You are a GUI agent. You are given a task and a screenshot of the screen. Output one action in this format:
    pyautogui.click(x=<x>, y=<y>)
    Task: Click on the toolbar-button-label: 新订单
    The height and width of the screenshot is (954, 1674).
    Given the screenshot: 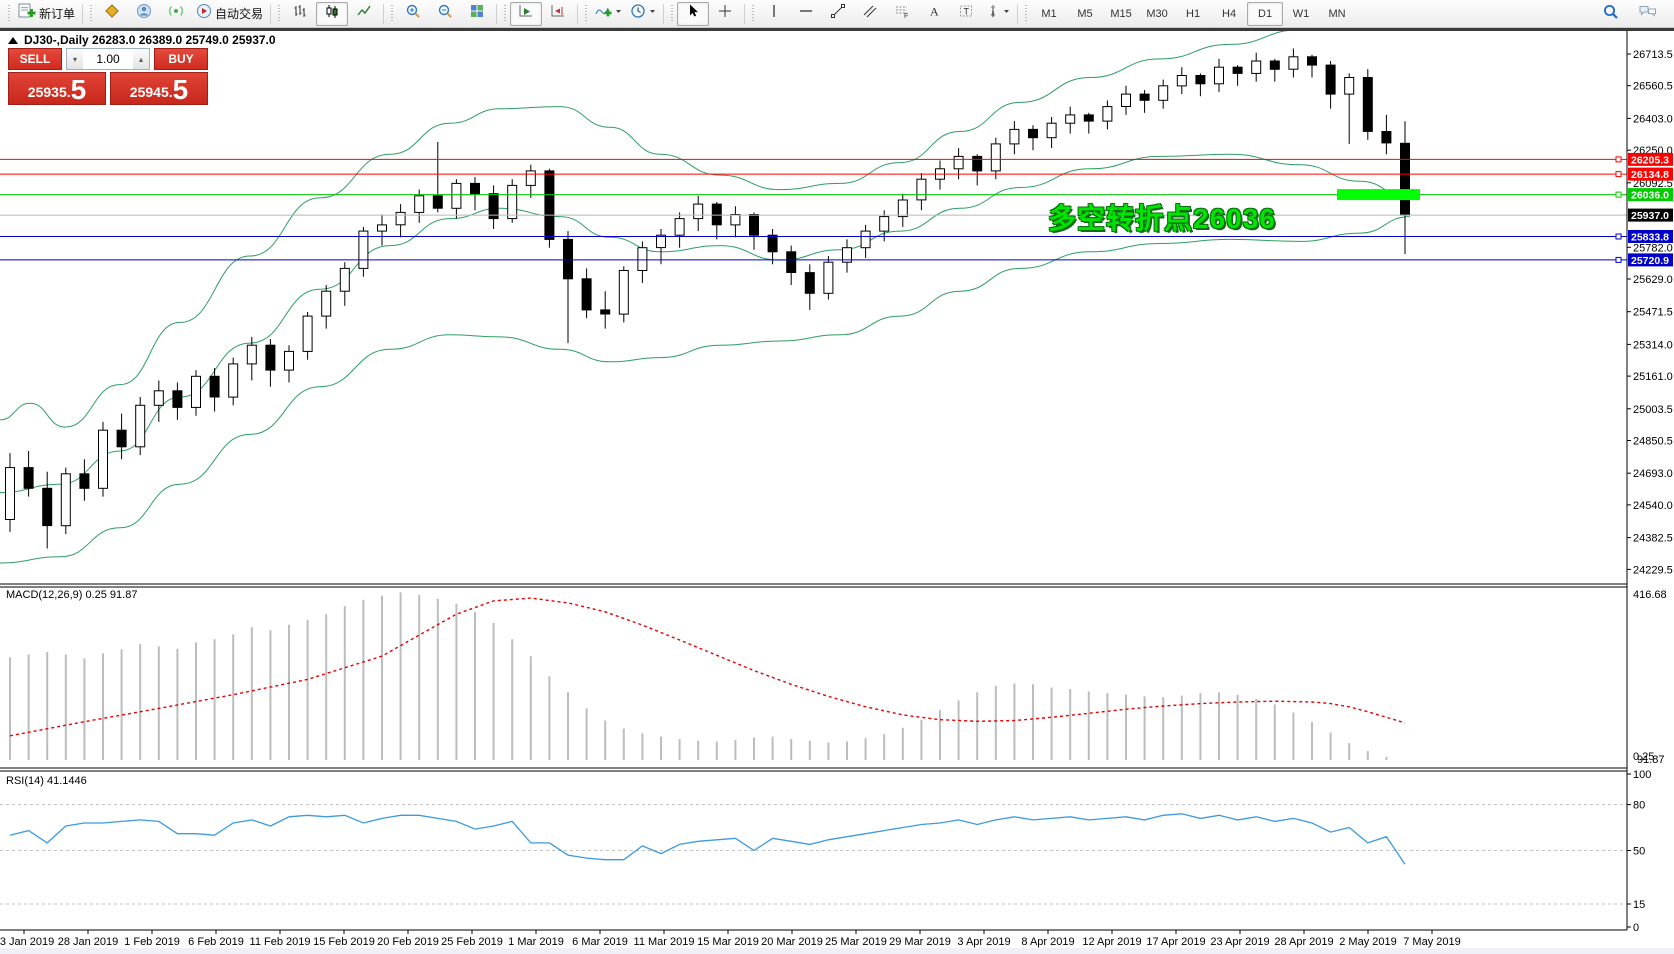 What is the action you would take?
    pyautogui.click(x=57, y=14)
    